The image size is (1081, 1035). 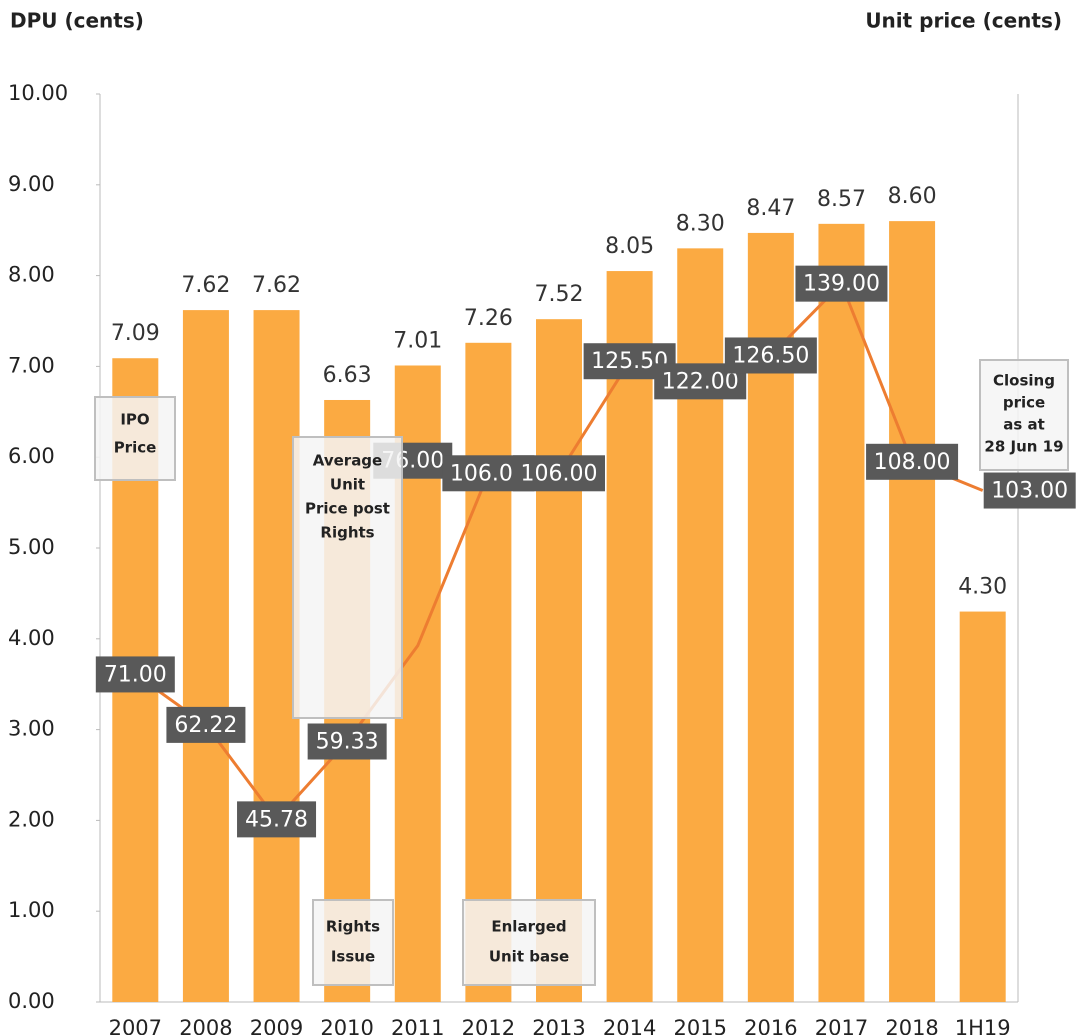 I want to click on price-value-label: 45.78, so click(x=276, y=819).